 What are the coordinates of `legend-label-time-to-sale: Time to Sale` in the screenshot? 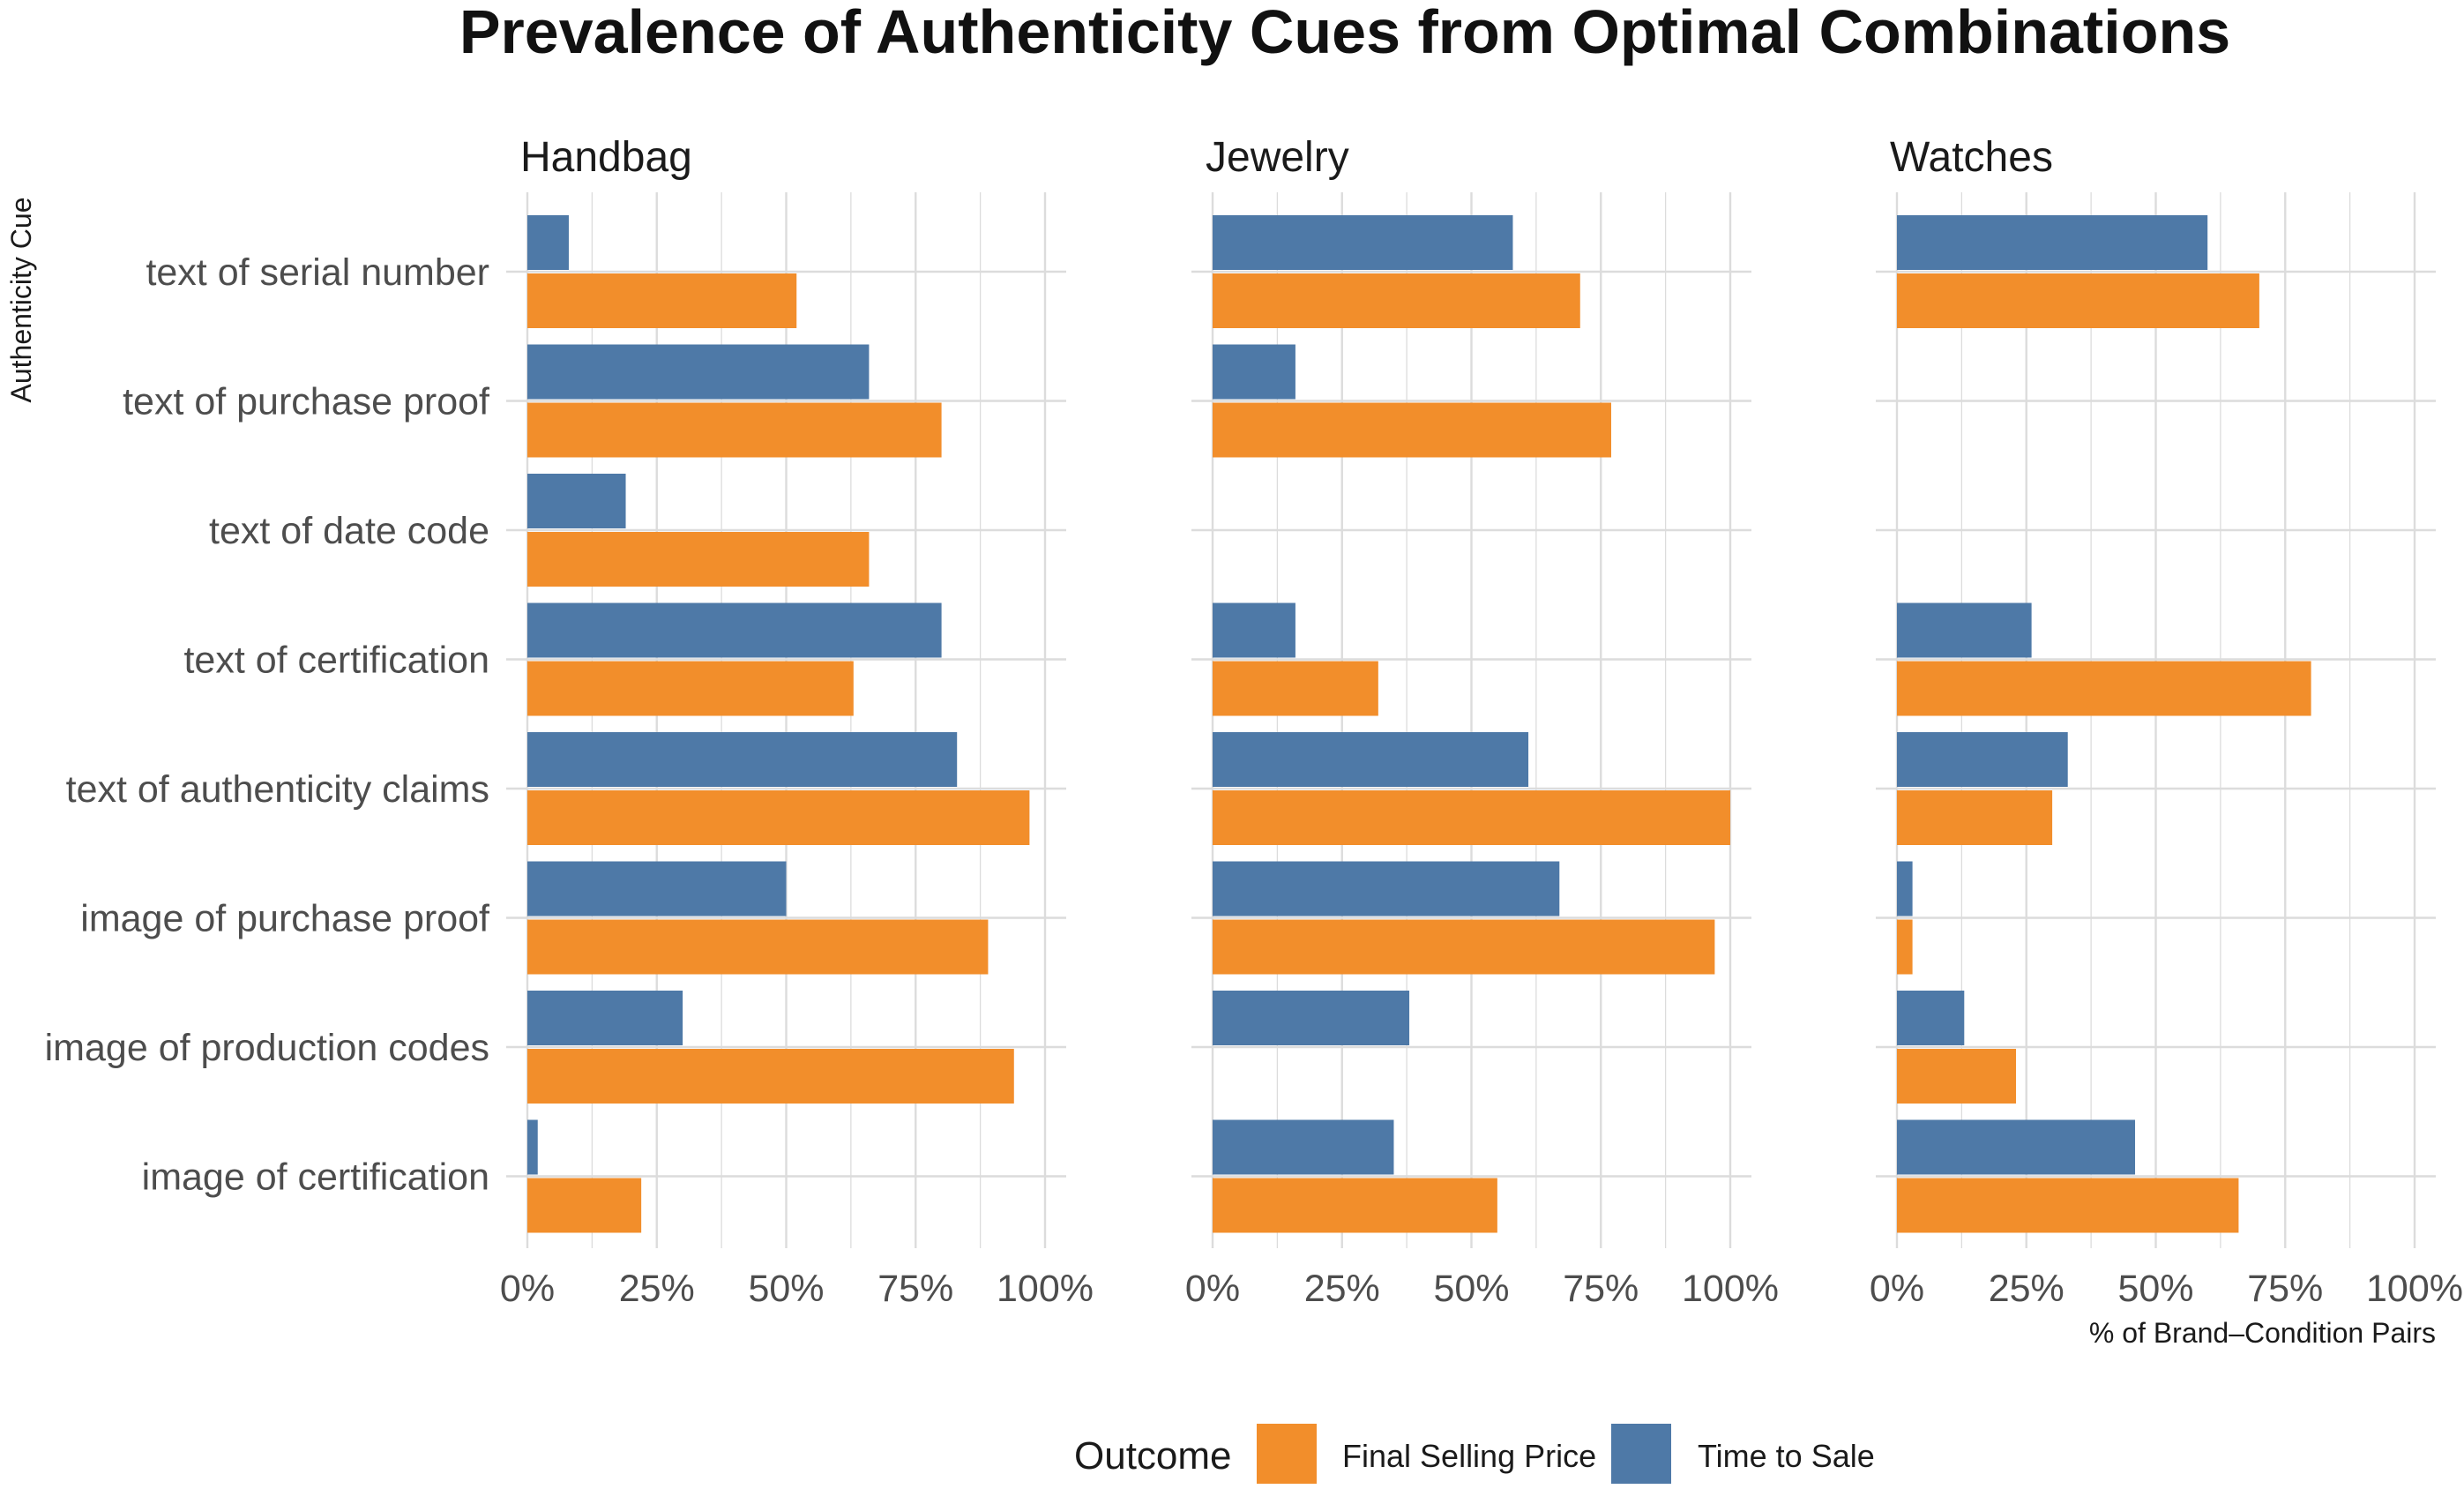 It's located at (1786, 1456).